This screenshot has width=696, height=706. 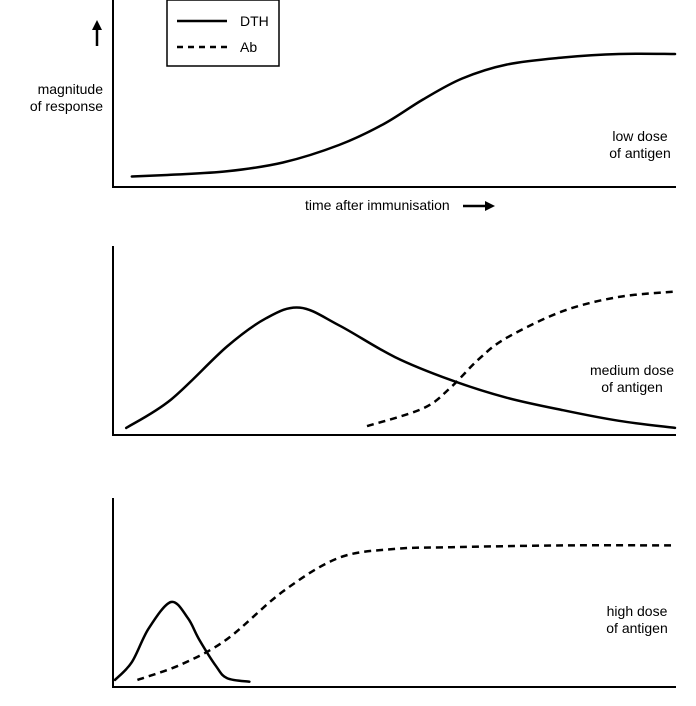 I want to click on x-axis-arrow, so click(x=479, y=206).